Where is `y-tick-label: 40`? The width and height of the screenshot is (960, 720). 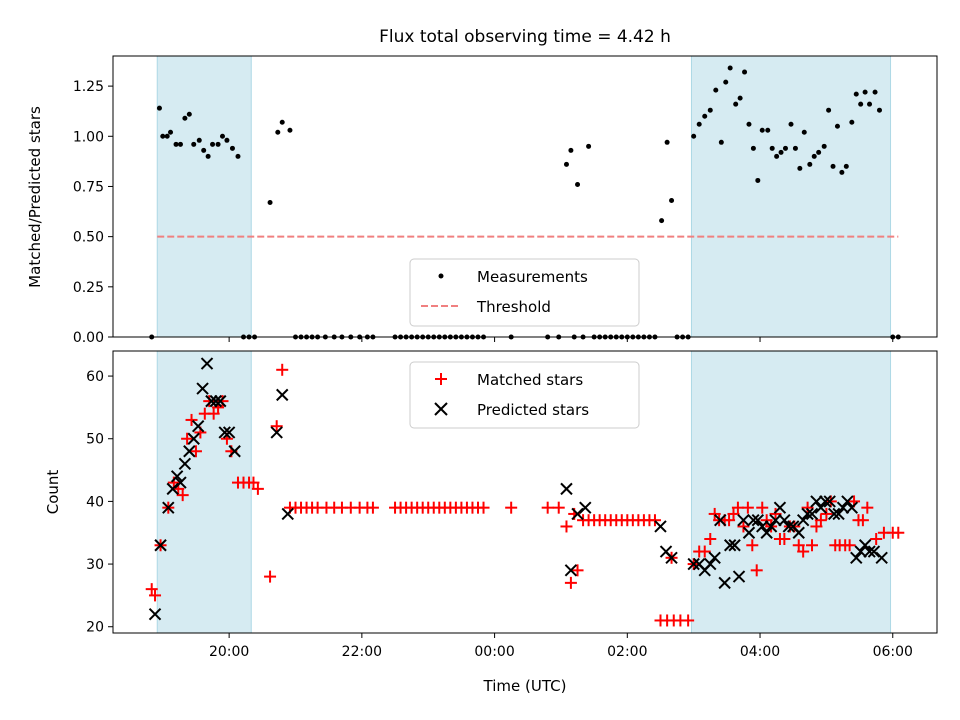
y-tick-label: 40 is located at coordinates (95, 502).